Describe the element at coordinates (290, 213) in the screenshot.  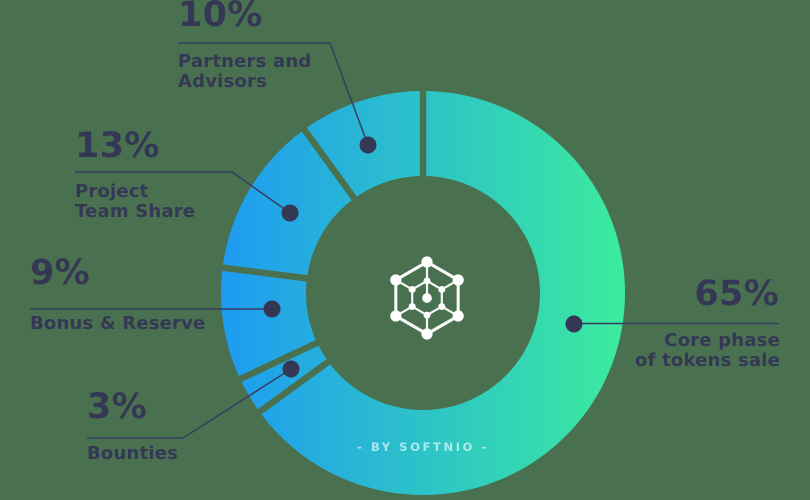
I see `callout-dot-team` at that location.